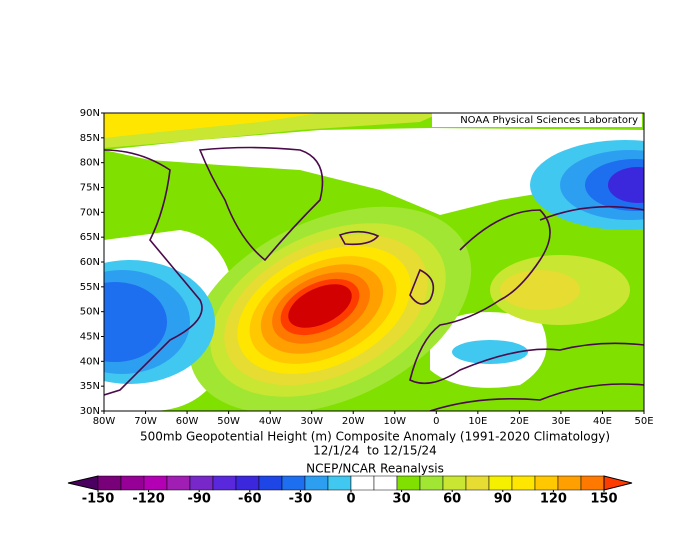 Image resolution: width=700 pixels, height=546 pixels. Describe the element at coordinates (452, 499) in the screenshot. I see `colorbar-label: 60` at that location.